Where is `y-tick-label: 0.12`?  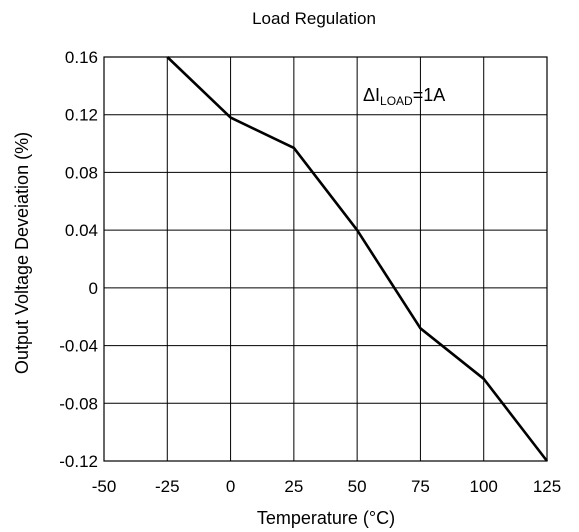
y-tick-label: 0.12 is located at coordinates (81, 115).